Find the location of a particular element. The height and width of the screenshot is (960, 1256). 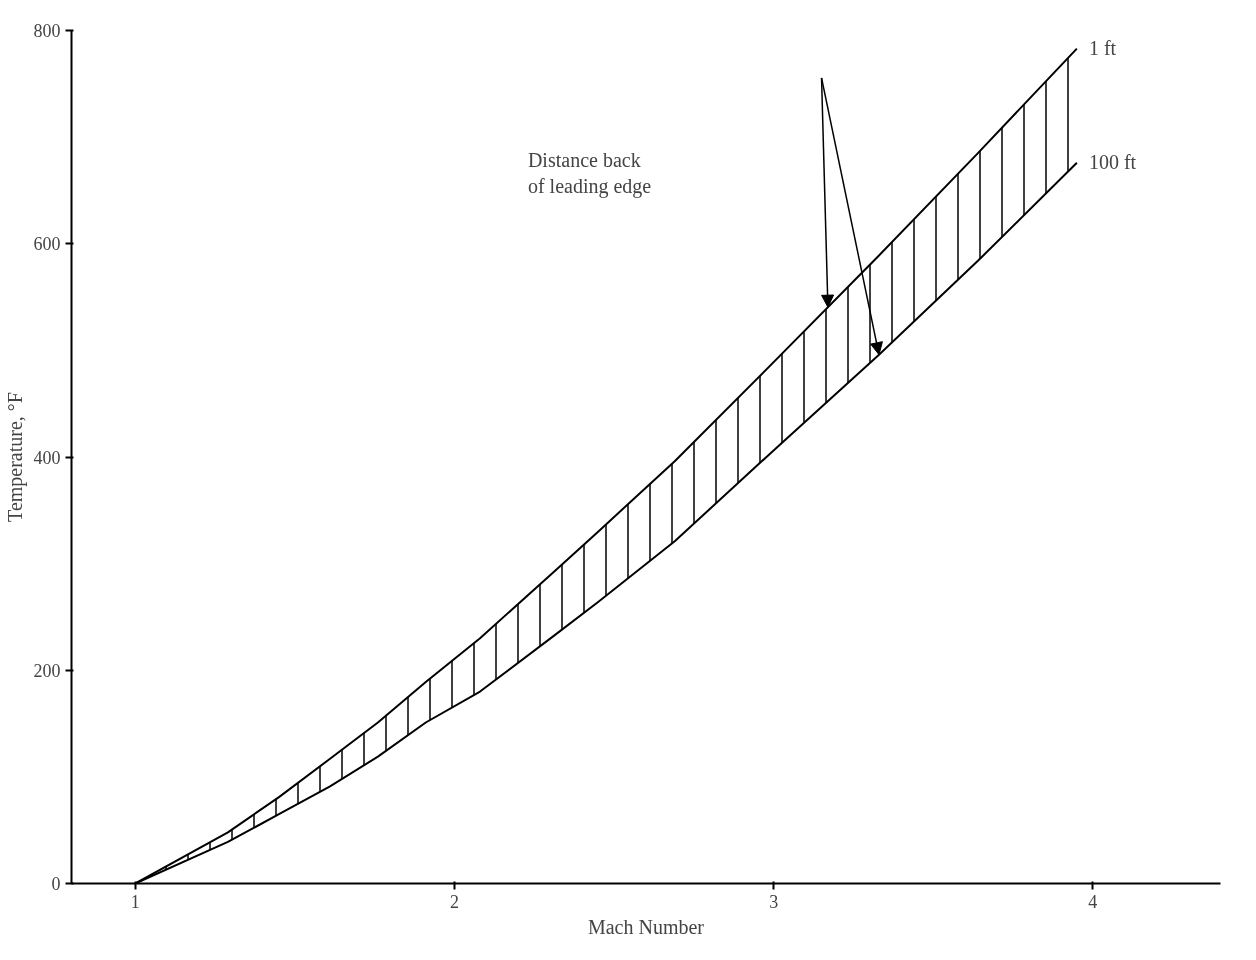

y-tick-label: 600 is located at coordinates (47, 244).